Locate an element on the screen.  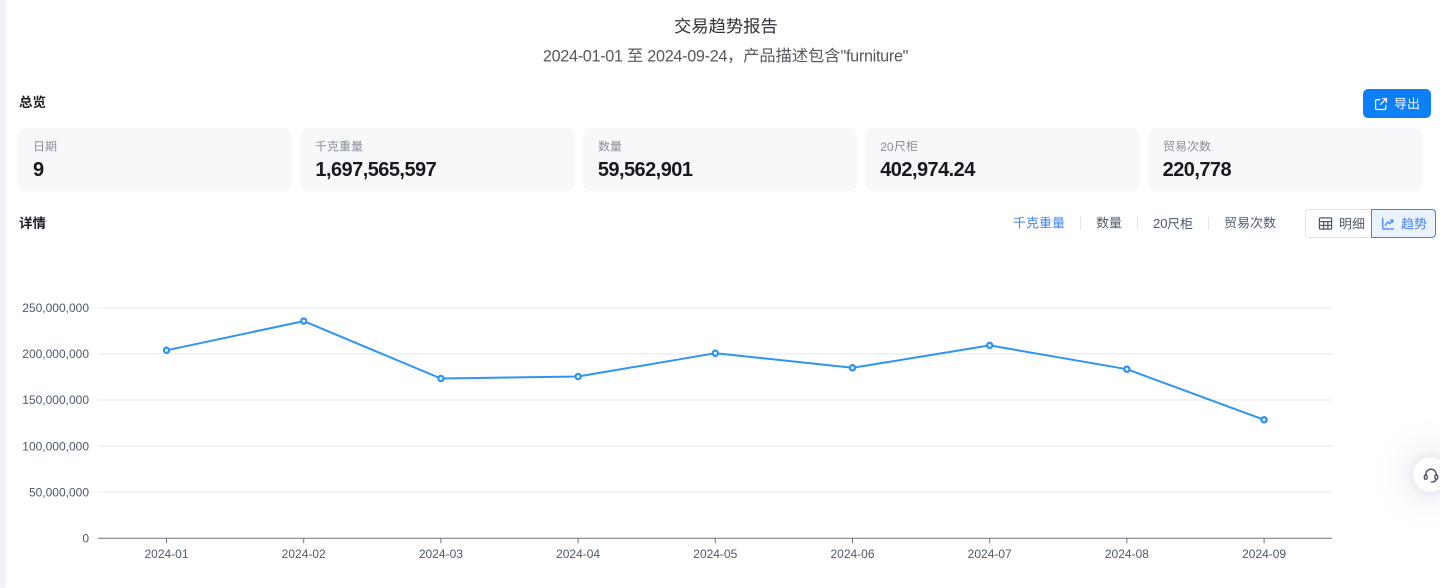
svg-text: 100,000,000 is located at coordinates (55, 446).